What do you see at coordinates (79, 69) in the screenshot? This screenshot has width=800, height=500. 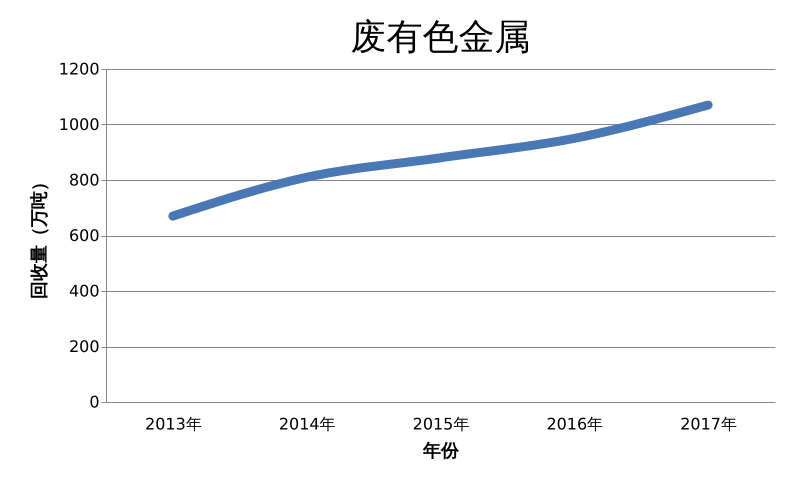 I see `y-tick-label: 1200` at bounding box center [79, 69].